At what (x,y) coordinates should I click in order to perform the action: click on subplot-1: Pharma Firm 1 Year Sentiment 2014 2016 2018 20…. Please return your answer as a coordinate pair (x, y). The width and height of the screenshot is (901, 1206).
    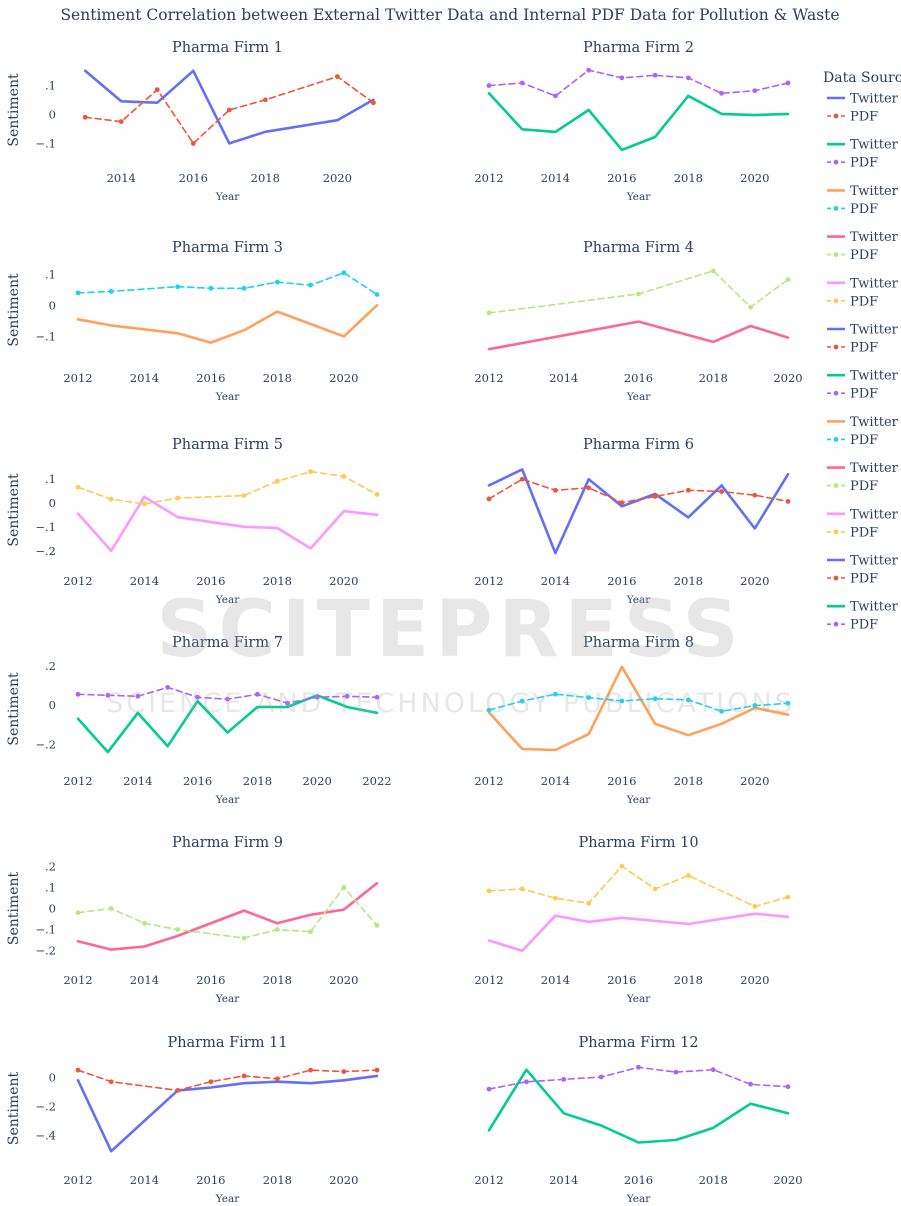
    Looking at the image, I should click on (191, 121).